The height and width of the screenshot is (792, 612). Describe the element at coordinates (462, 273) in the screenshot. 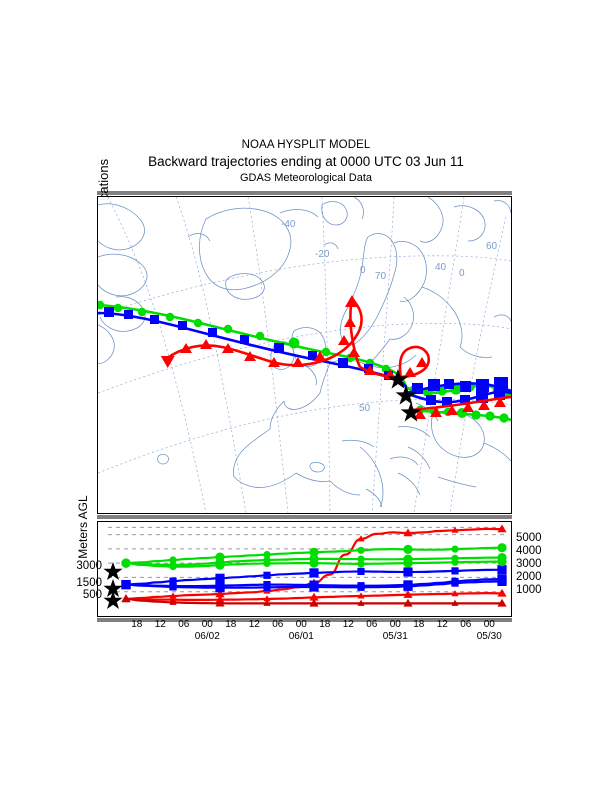

I see `graticule-label: 0` at that location.